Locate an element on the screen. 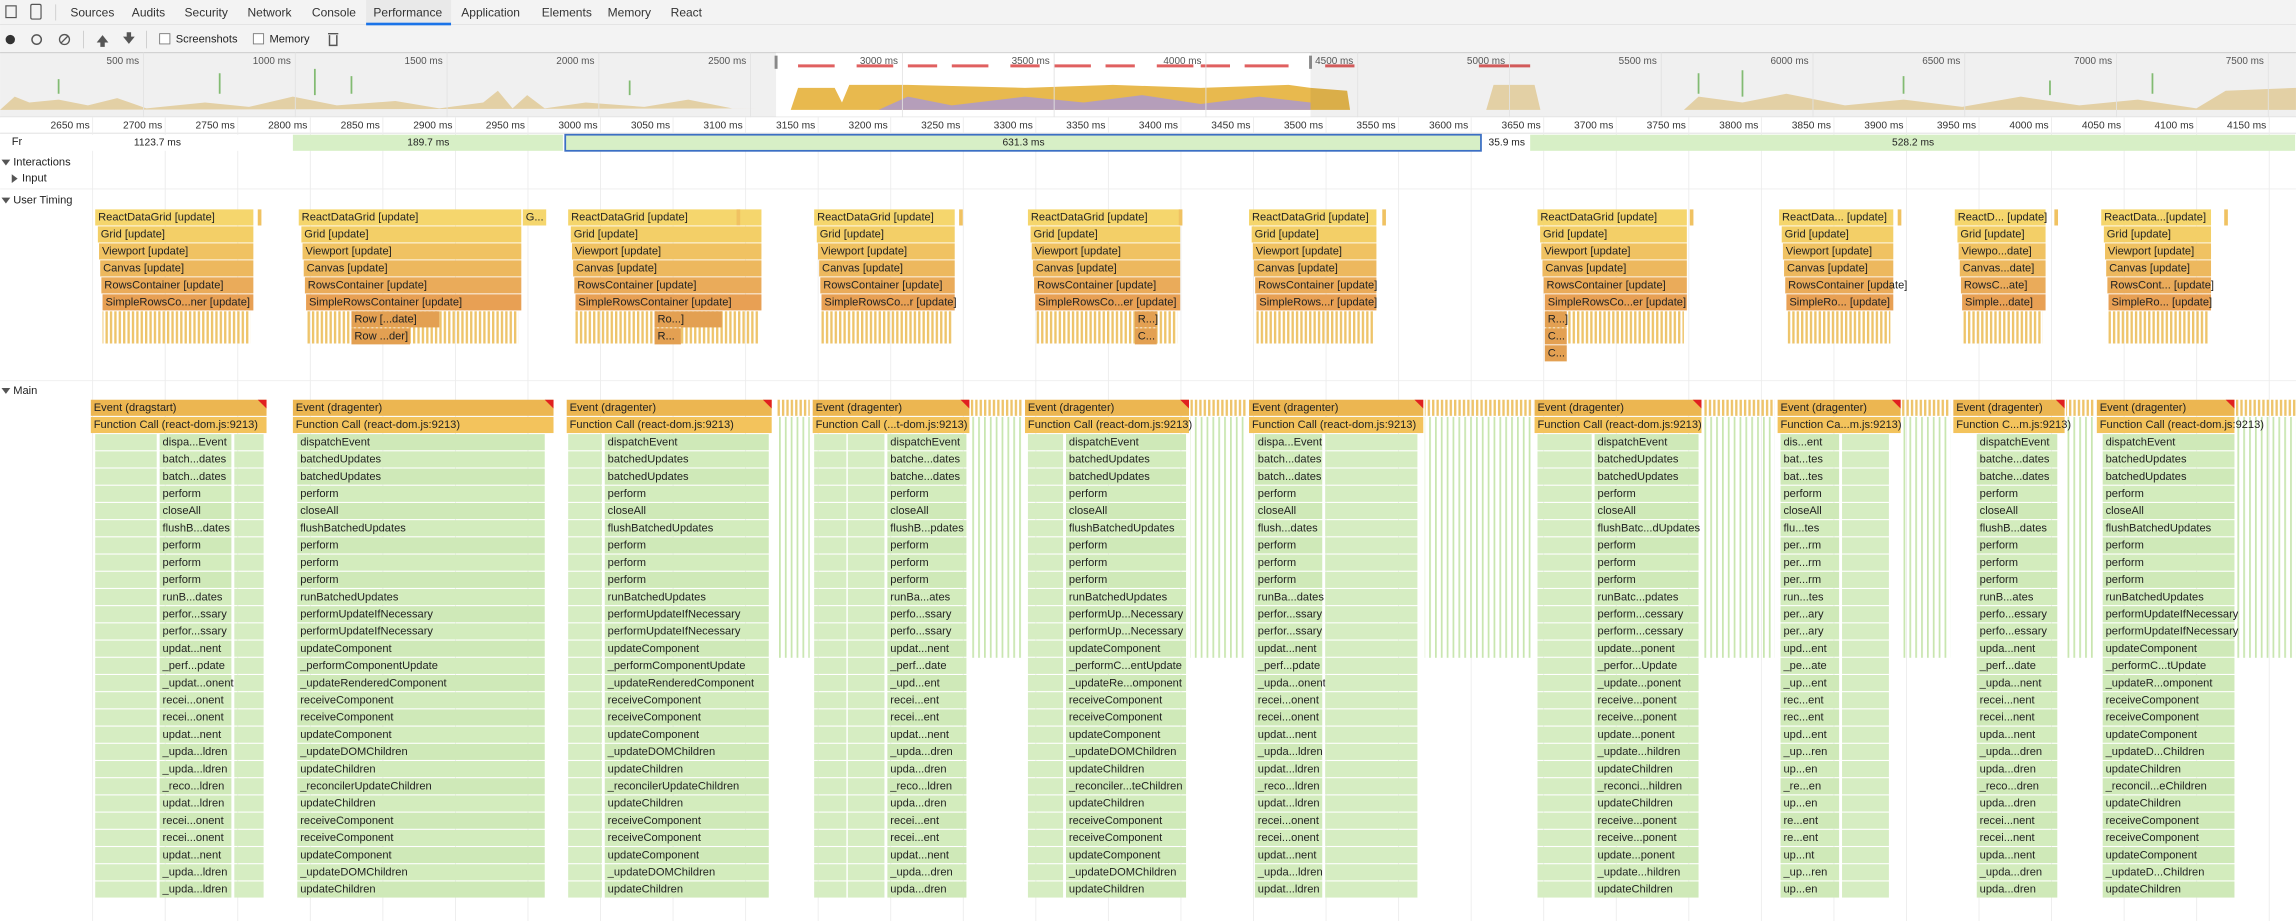 The image size is (2296, 921). device-icon is located at coordinates (36, 11).